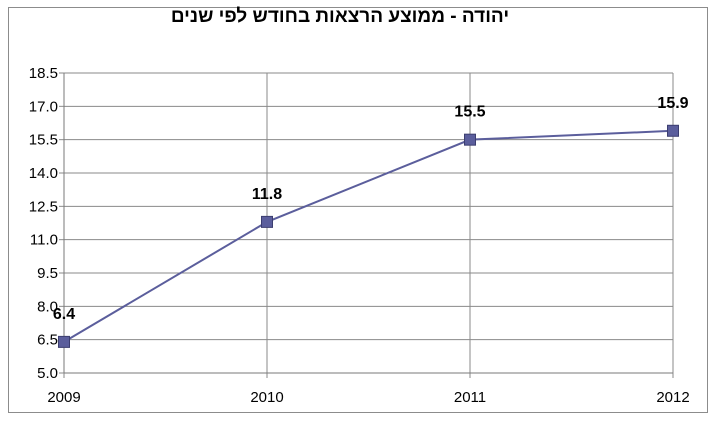 Image resolution: width=720 pixels, height=424 pixels. I want to click on y-tick-label: 9.5, so click(47, 273).